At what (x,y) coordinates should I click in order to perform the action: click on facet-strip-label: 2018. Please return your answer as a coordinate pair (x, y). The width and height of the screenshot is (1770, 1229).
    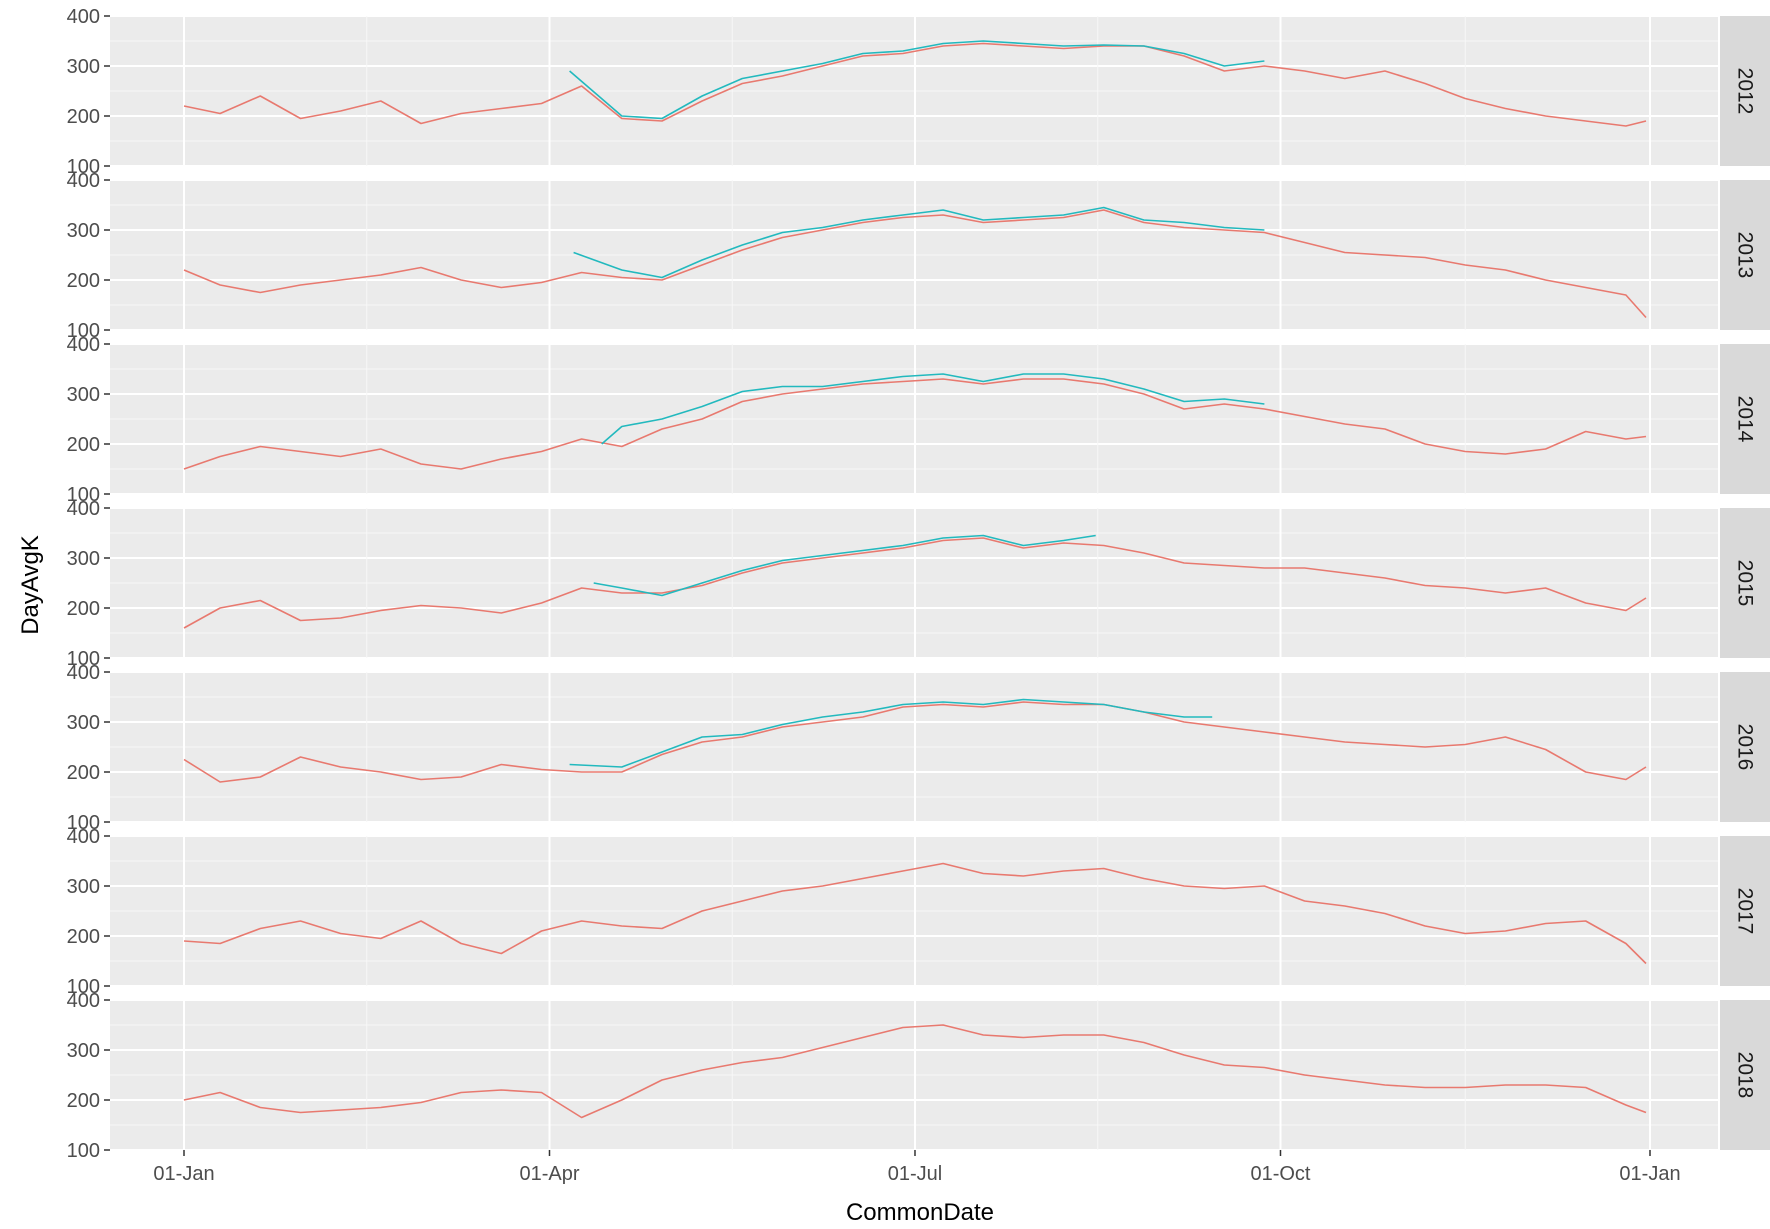
    Looking at the image, I should click on (1745, 1075).